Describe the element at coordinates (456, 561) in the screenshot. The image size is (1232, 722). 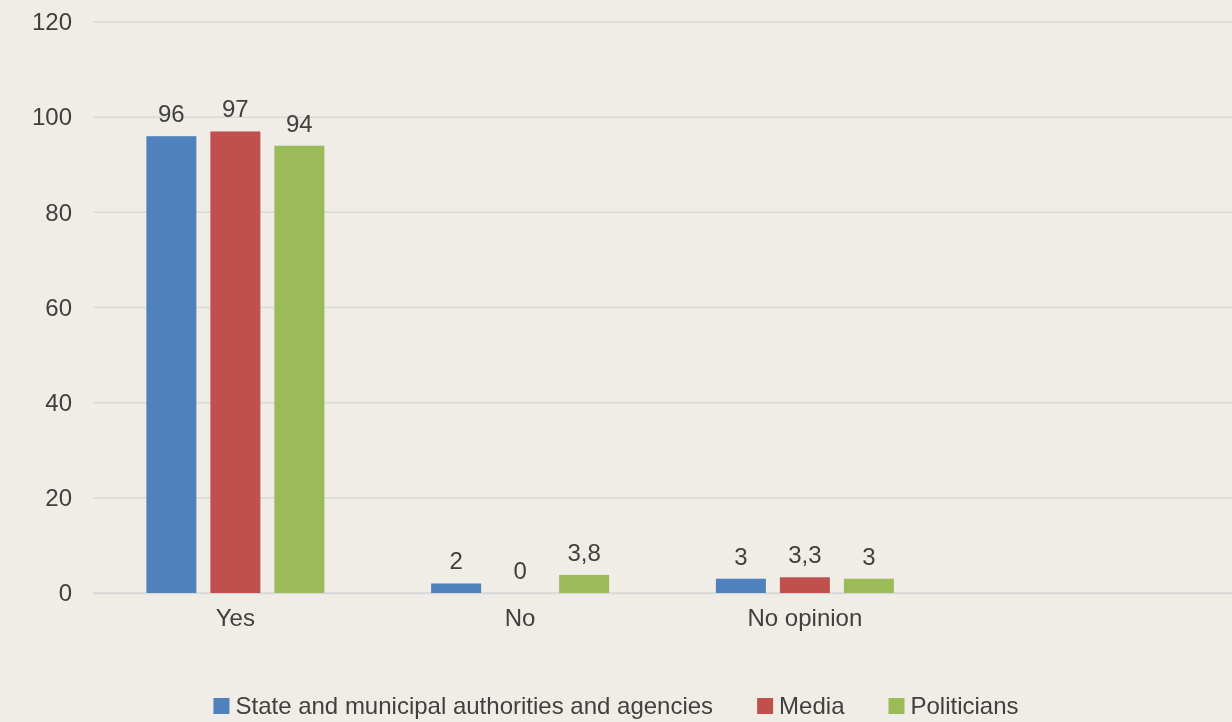
I see `data-label: 2` at that location.